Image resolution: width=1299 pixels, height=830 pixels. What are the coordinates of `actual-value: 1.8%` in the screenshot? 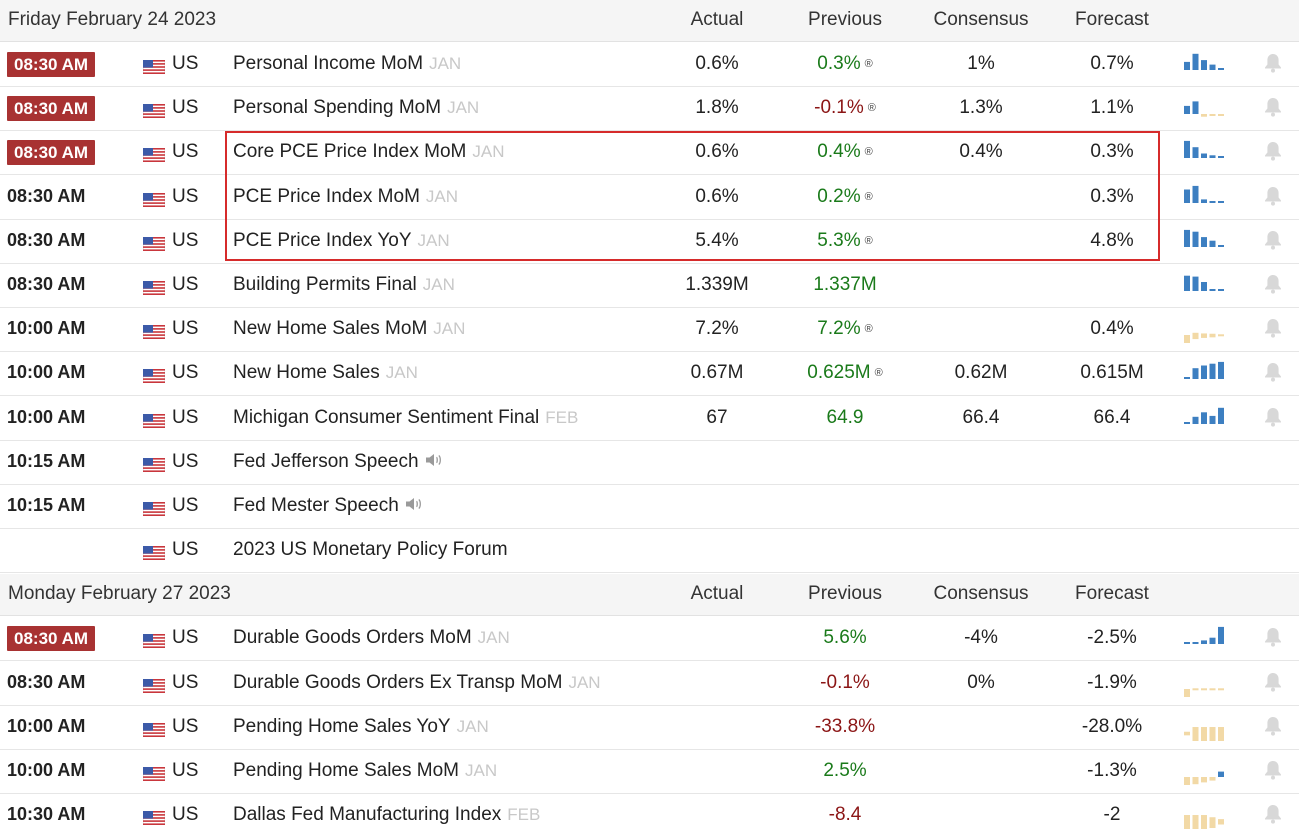 It's located at (717, 108).